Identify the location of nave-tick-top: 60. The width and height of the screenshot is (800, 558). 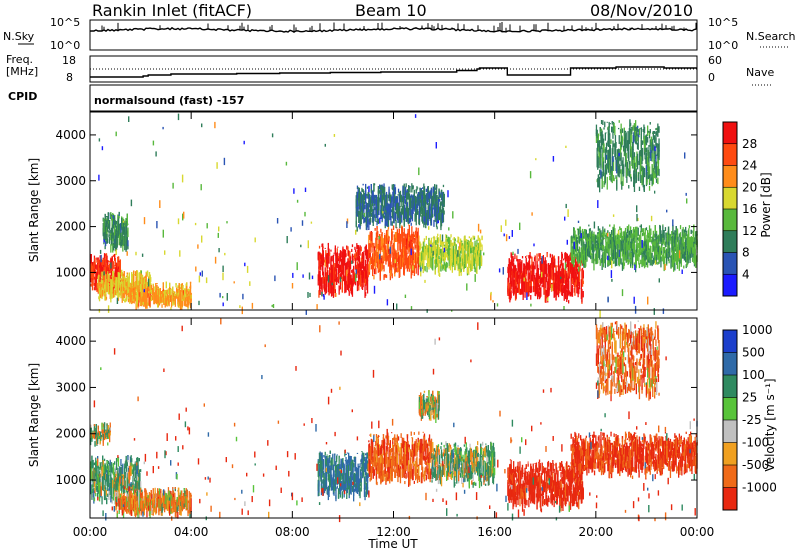
(715, 60).